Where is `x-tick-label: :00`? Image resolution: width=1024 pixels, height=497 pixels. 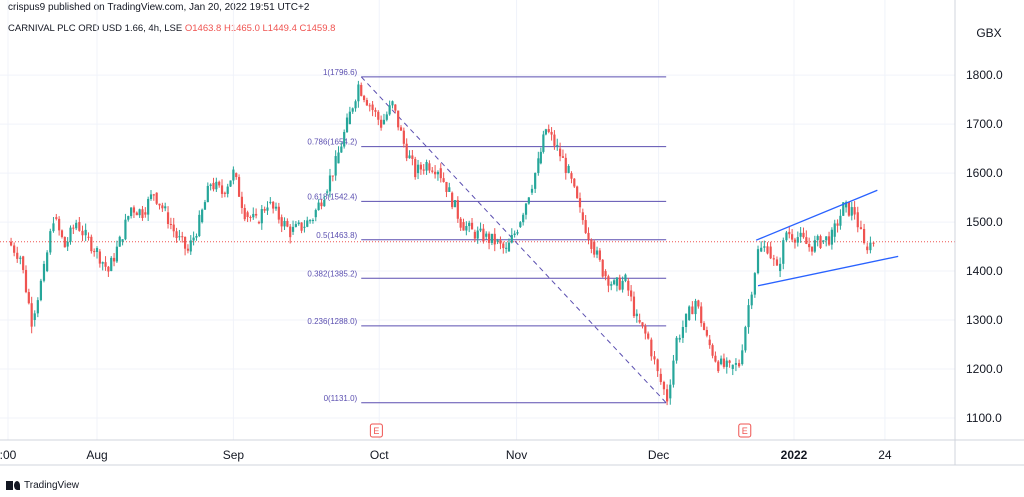 x-tick-label: :00 is located at coordinates (8, 455).